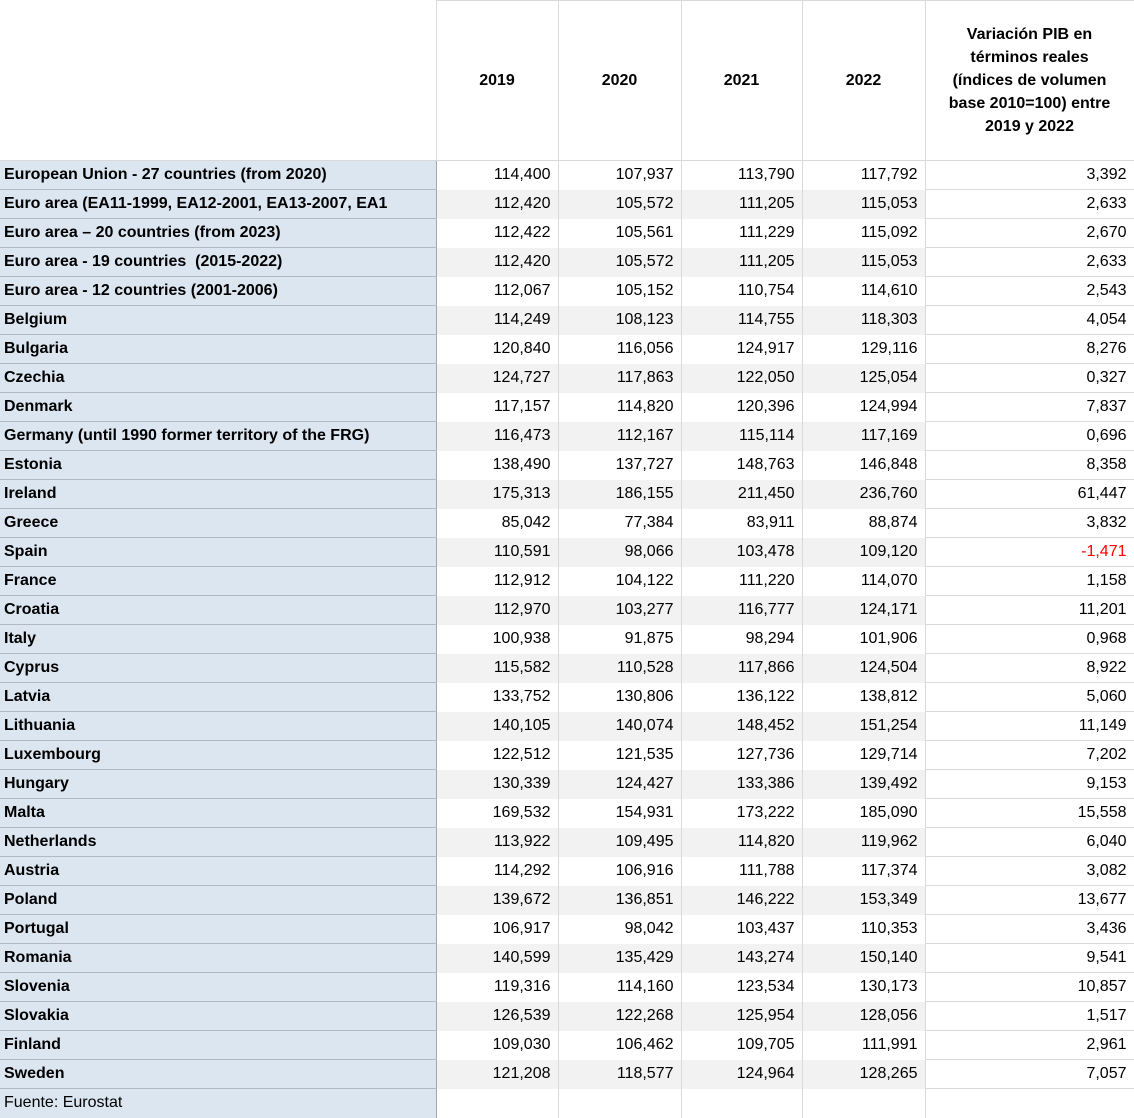  Describe the element at coordinates (620, 204) in the screenshot. I see `year-value-cell: 105,572` at that location.